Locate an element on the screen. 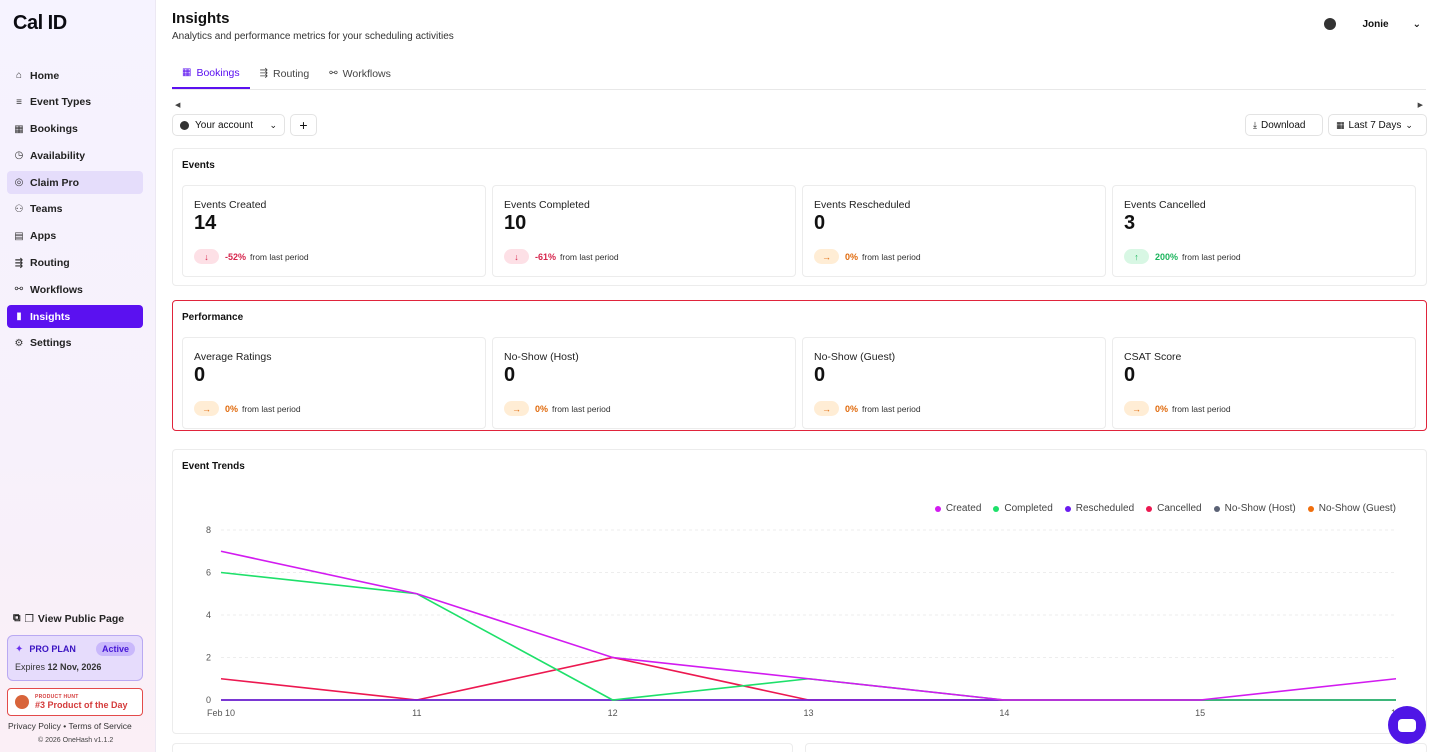 The image size is (1435, 752). routing-icon: ⇶ is located at coordinates (19, 263).